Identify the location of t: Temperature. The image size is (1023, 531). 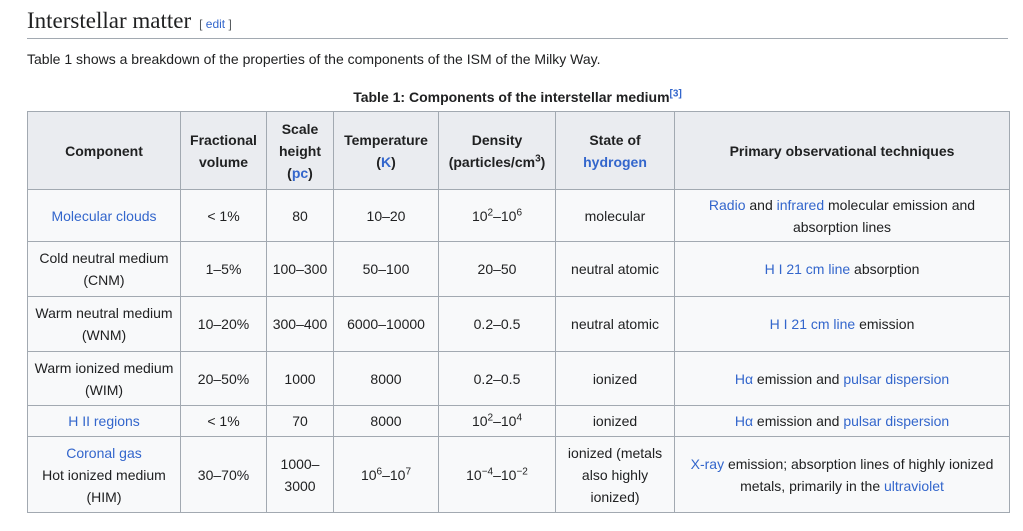
(386, 139).